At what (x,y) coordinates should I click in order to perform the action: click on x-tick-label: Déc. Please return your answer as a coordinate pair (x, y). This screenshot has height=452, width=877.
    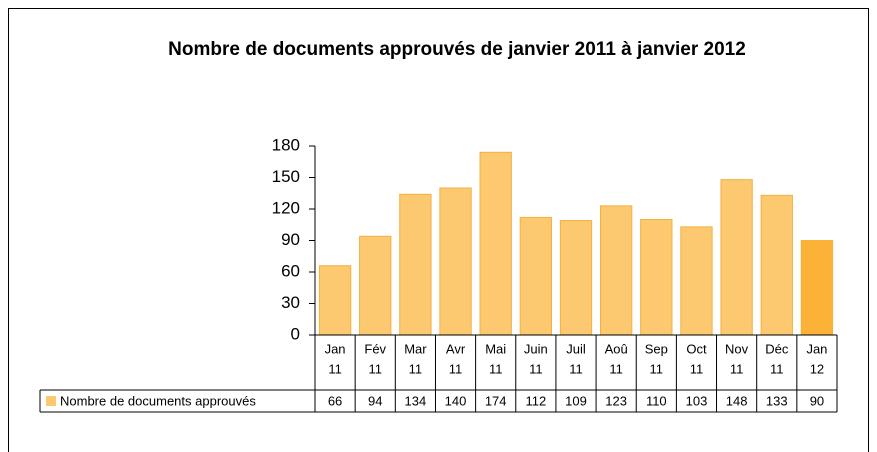
    Looking at the image, I should click on (777, 348).